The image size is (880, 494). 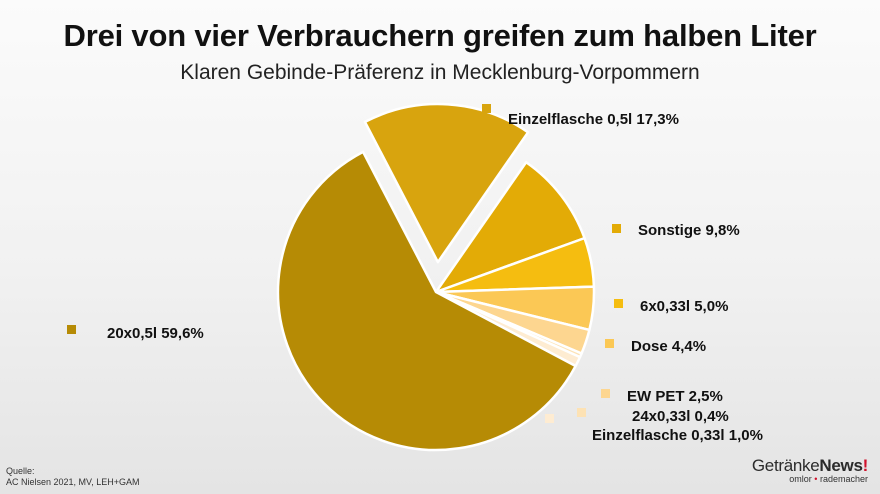 What do you see at coordinates (675, 396) in the screenshot?
I see `slice-label-5: EW PET 2,5%` at bounding box center [675, 396].